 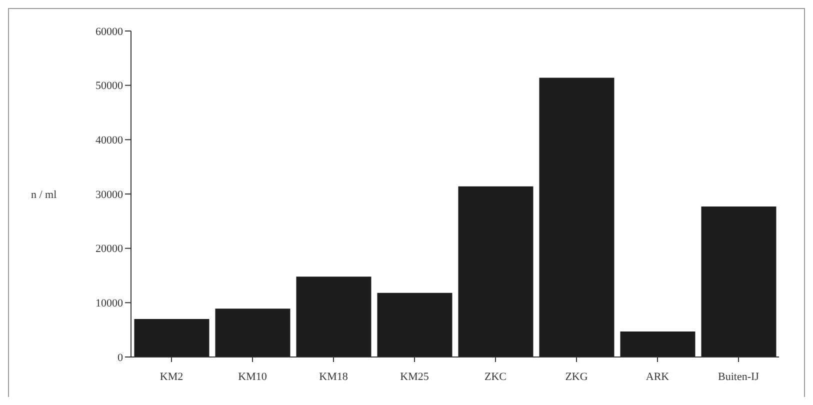 I want to click on x-tick-label: KM25, so click(x=415, y=376).